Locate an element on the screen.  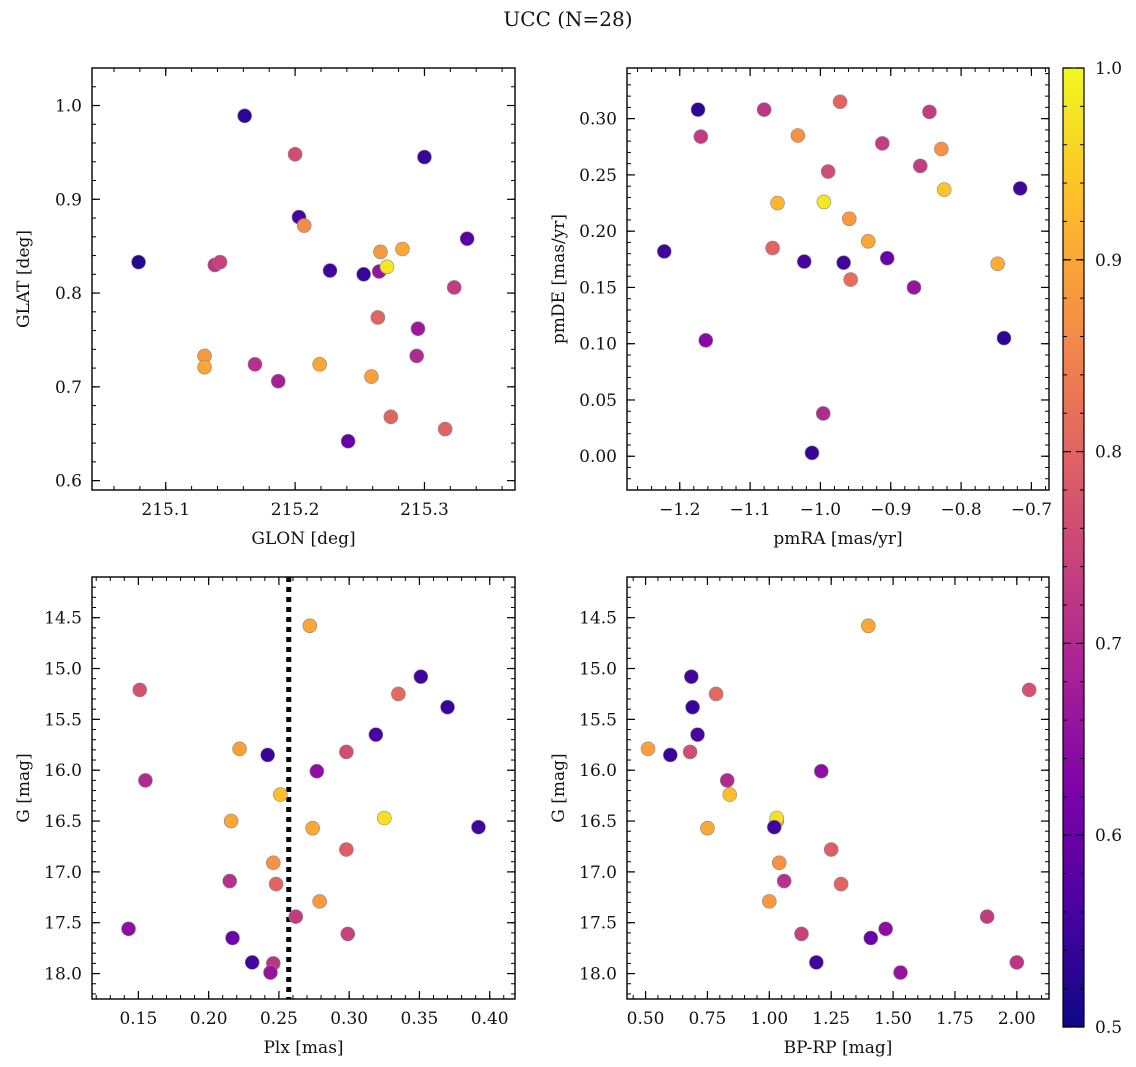
y-axis-label: pmDE [mas/yr] is located at coordinates (559, 279).